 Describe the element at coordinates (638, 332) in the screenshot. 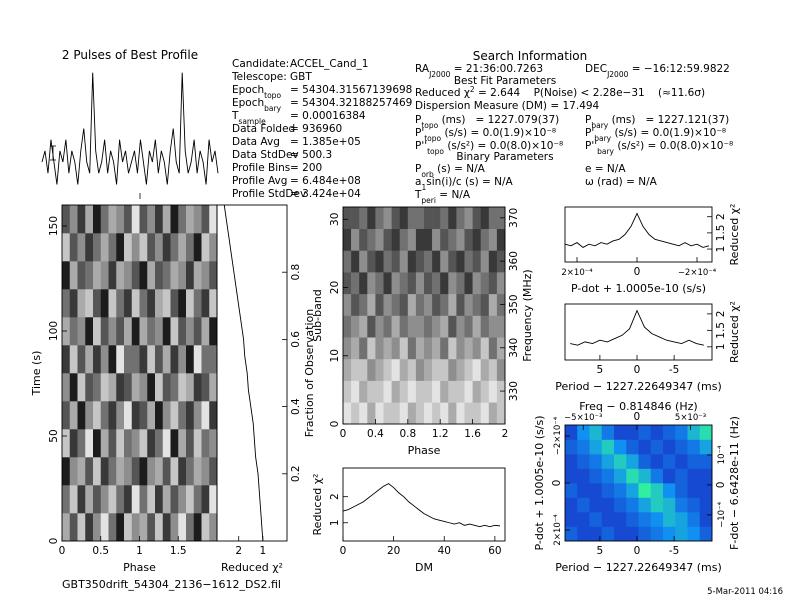

I see `plot-frame` at that location.